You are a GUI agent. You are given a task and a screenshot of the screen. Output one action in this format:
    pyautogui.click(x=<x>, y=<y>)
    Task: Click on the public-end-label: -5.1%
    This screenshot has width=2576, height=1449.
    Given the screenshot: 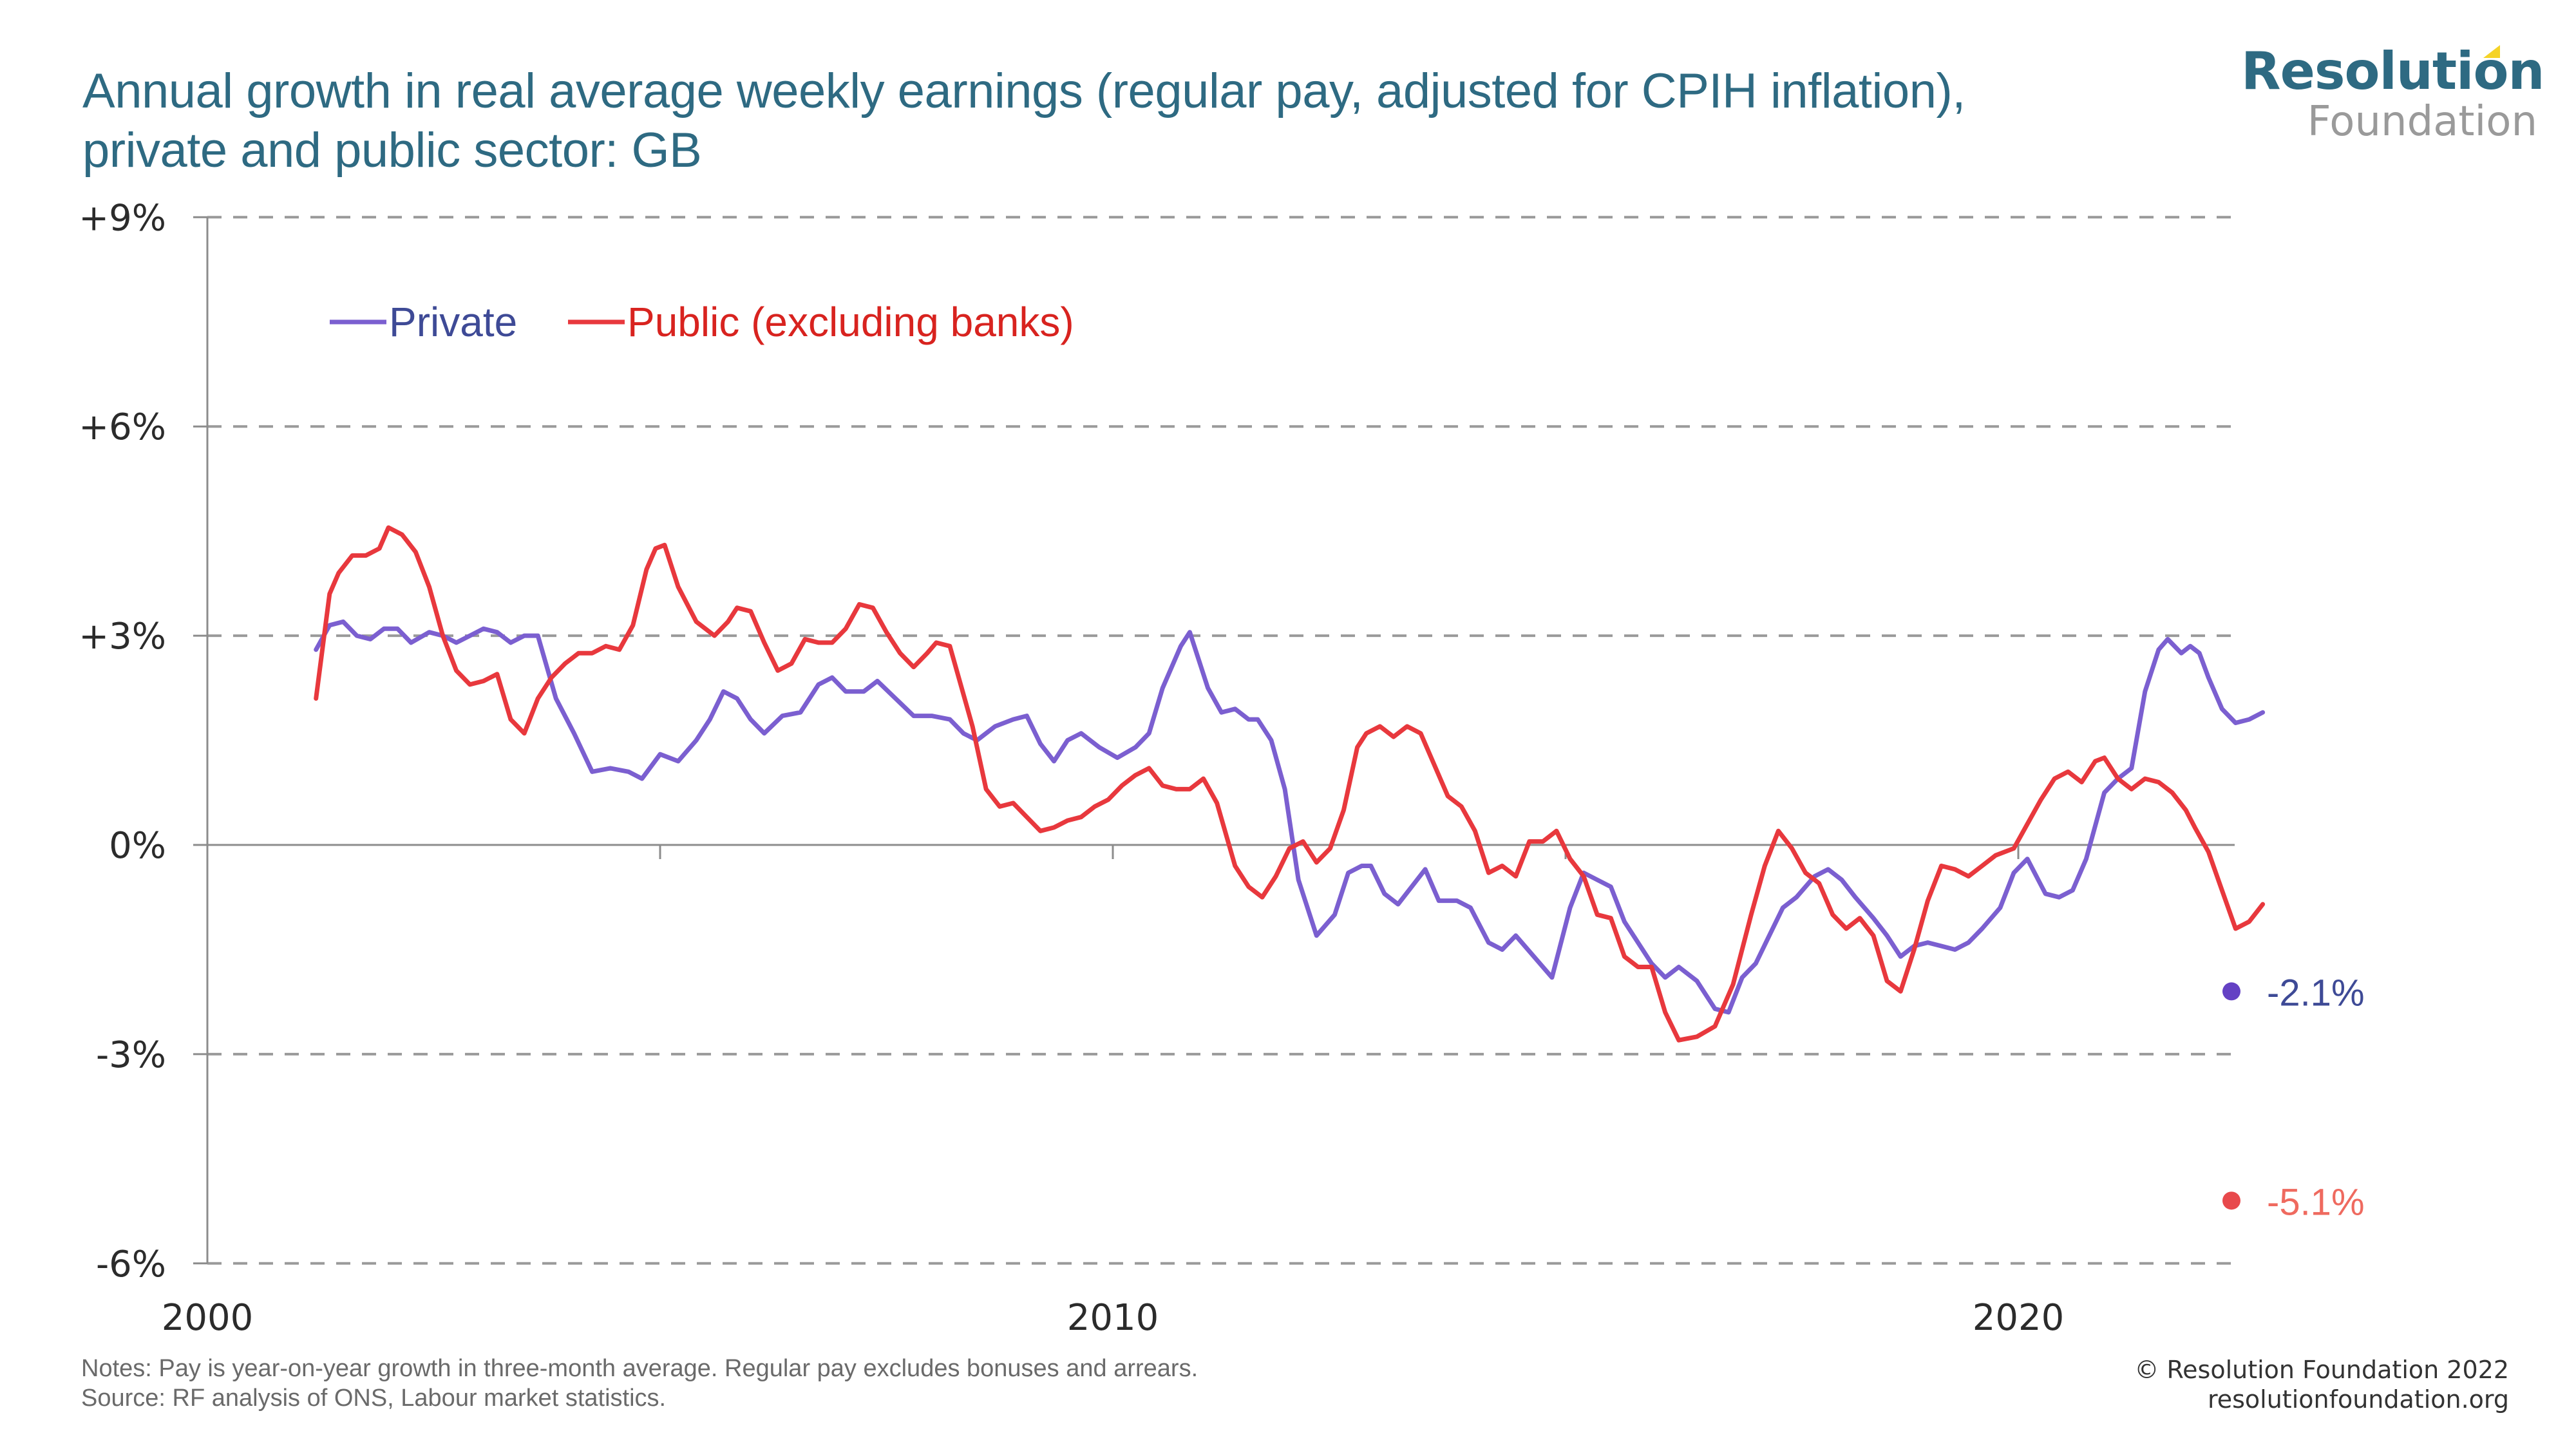 What is the action you would take?
    pyautogui.click(x=2316, y=1202)
    